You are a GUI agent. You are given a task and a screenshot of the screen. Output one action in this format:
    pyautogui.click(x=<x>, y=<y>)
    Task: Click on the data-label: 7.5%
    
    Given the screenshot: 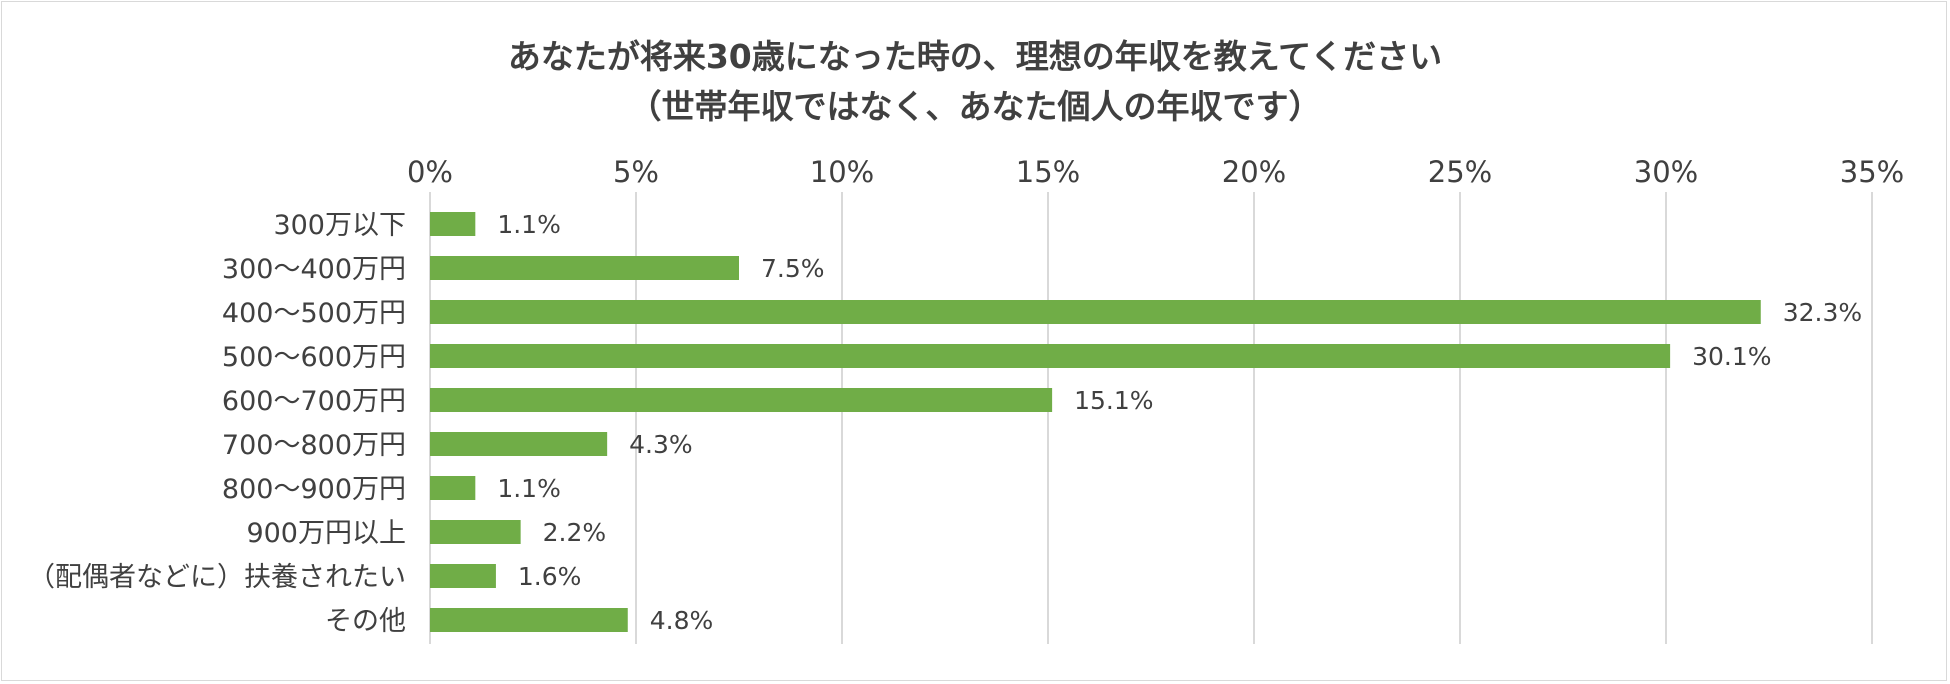 What is the action you would take?
    pyautogui.click(x=793, y=268)
    